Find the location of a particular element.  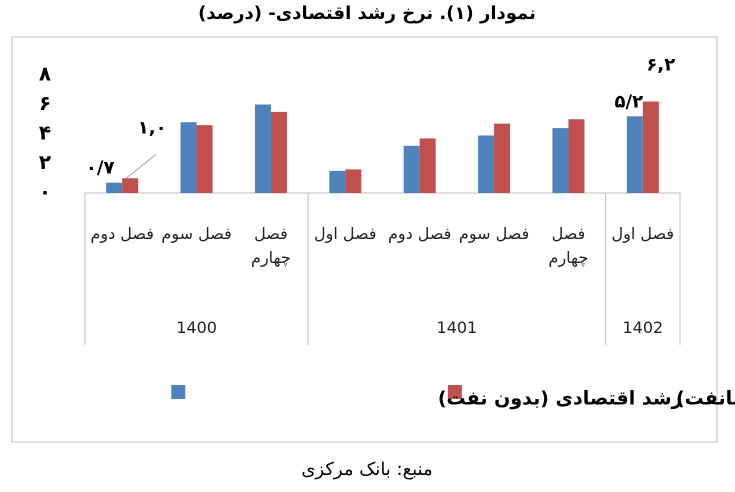

data-label: ۶,۲ is located at coordinates (660, 65).